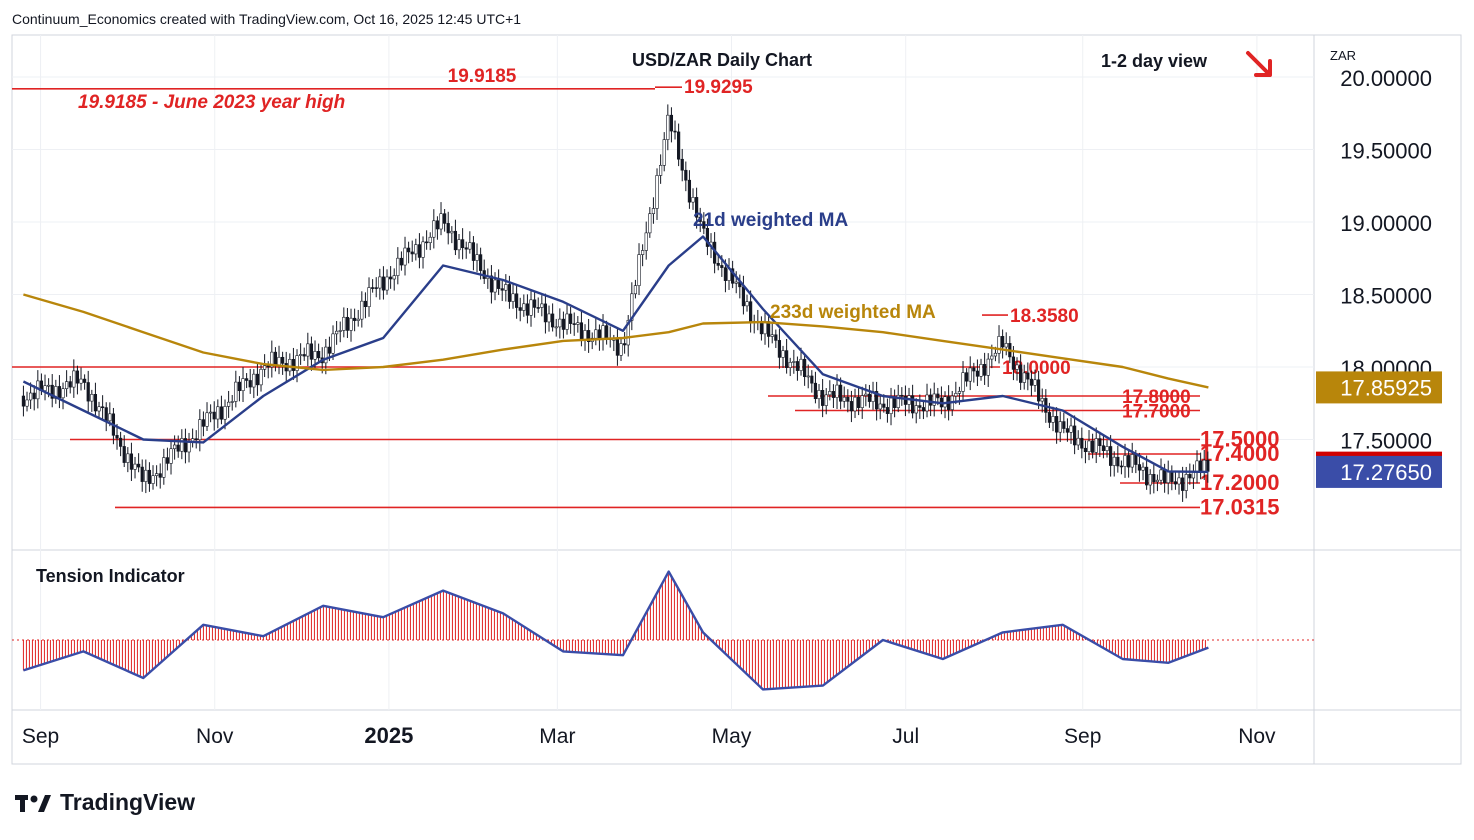 Image resolution: width=1474 pixels, height=840 pixels. I want to click on level-label: 17.0315, so click(1240, 506).